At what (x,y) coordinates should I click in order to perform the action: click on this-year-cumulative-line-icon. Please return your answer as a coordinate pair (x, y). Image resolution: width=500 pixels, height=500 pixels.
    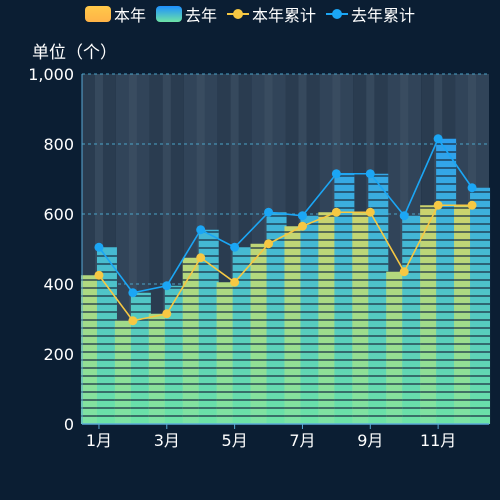
    Looking at the image, I should click on (238, 14).